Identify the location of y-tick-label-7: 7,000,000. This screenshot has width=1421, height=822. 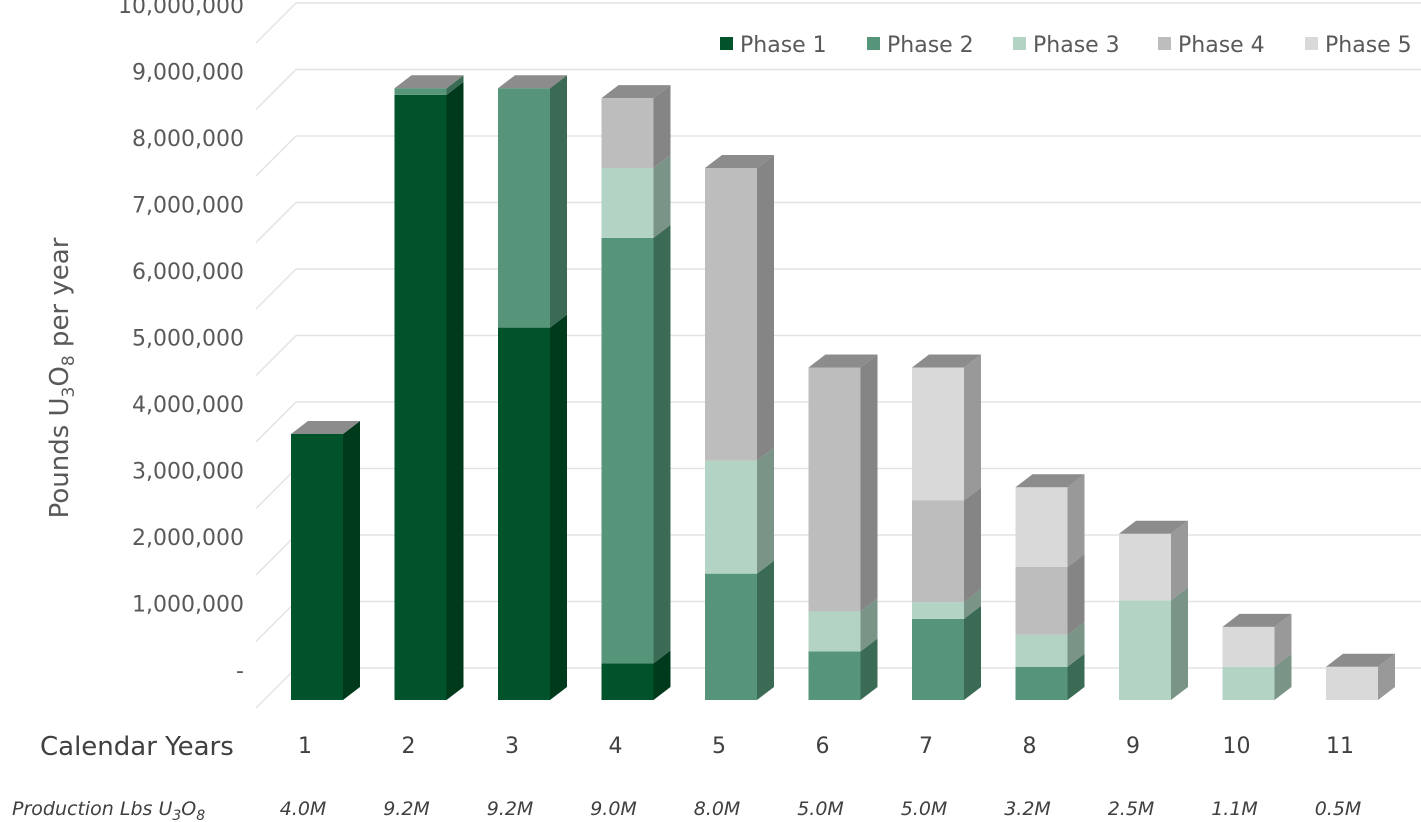
(188, 206).